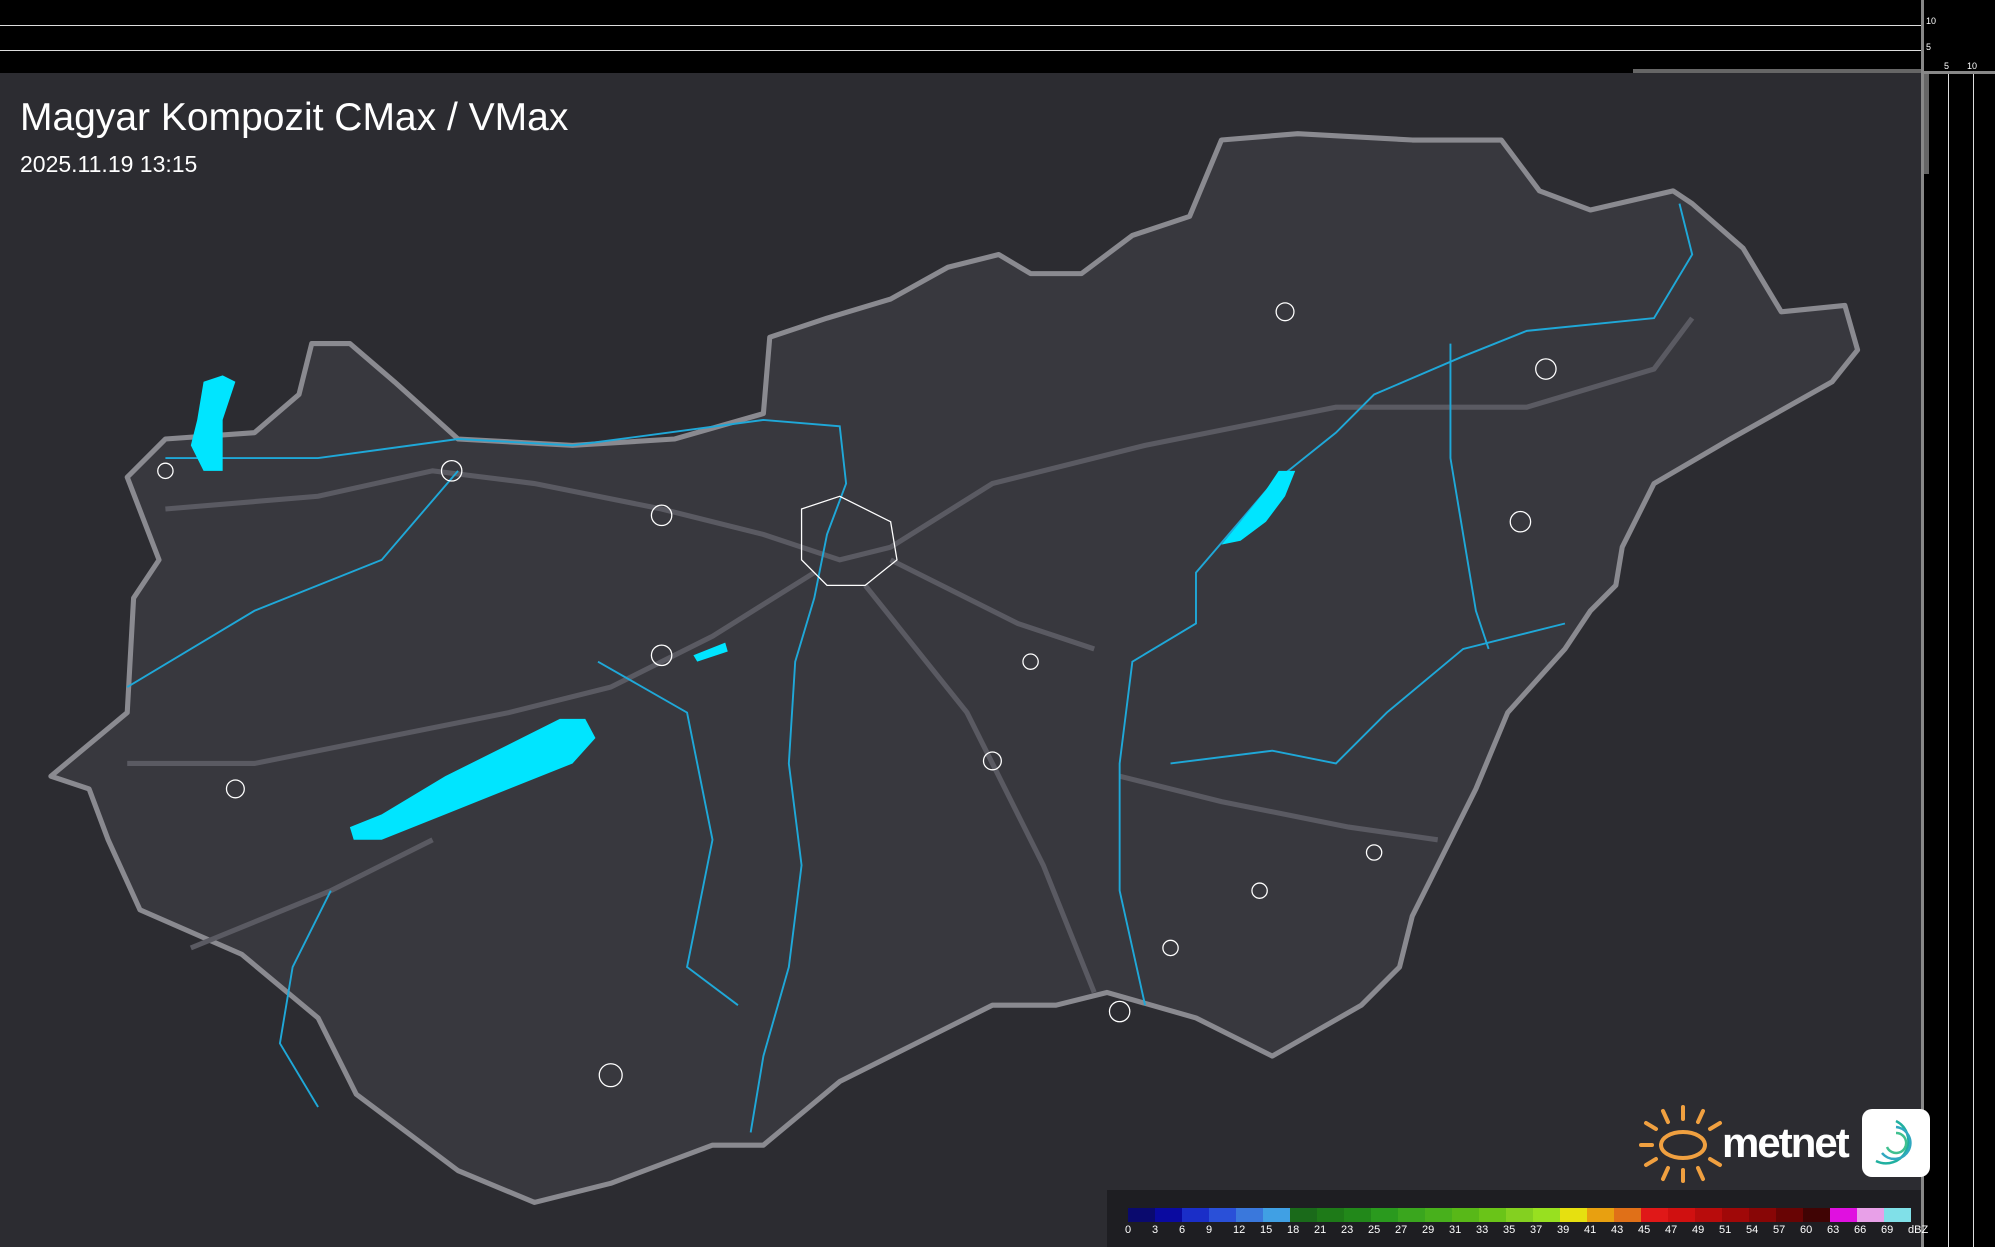  Describe the element at coordinates (1725, 1230) in the screenshot. I see `legend-label: 51` at that location.